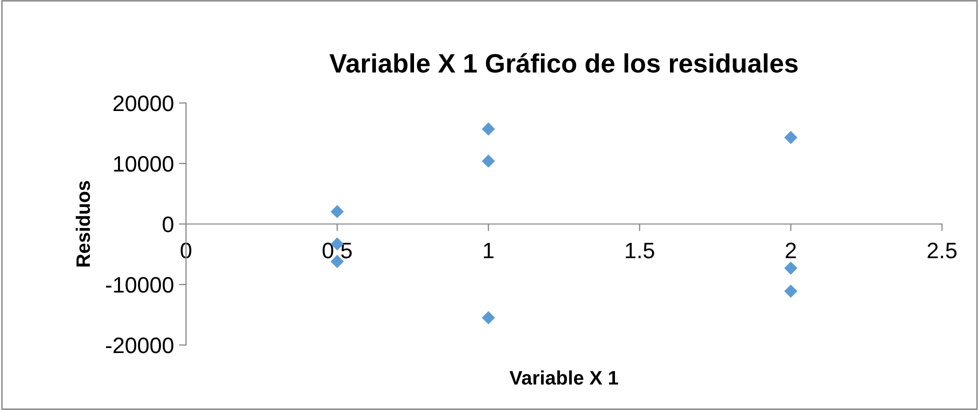 The height and width of the screenshot is (410, 979). Describe the element at coordinates (489, 250) in the screenshot. I see `x-tick-label: 1` at that location.